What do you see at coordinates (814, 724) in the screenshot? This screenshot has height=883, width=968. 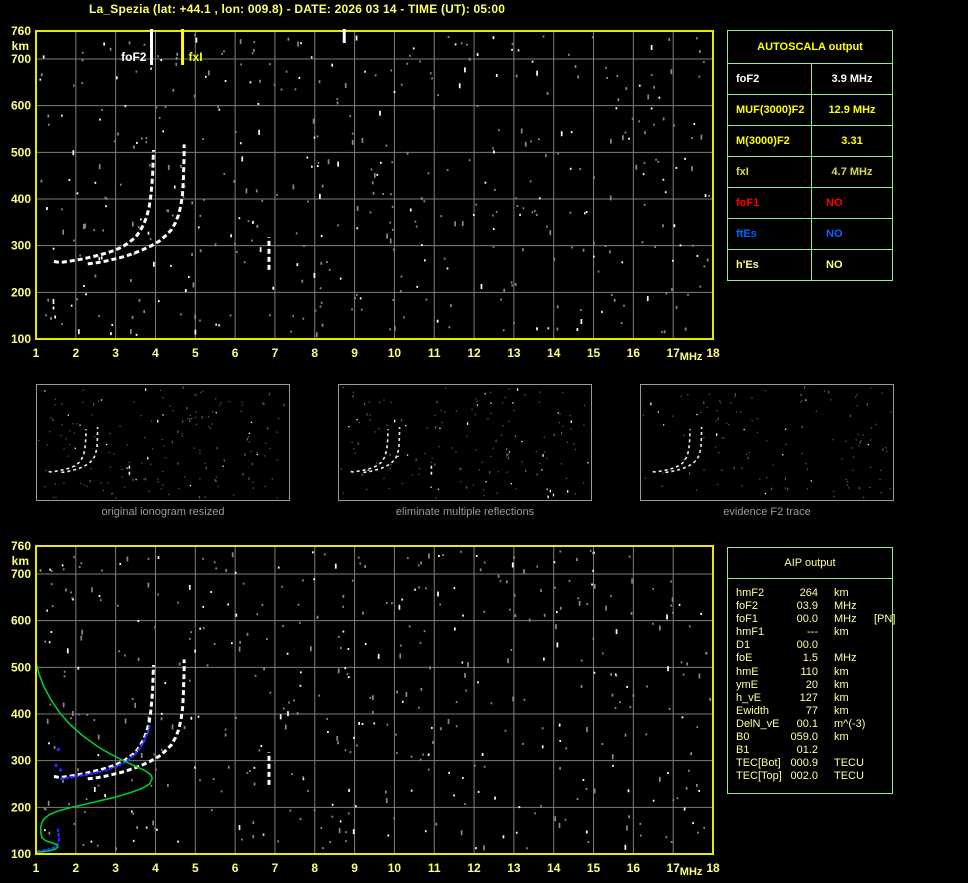 I see `aip-row-delnve: DelN_vE 00.1 m^(-3)` at bounding box center [814, 724].